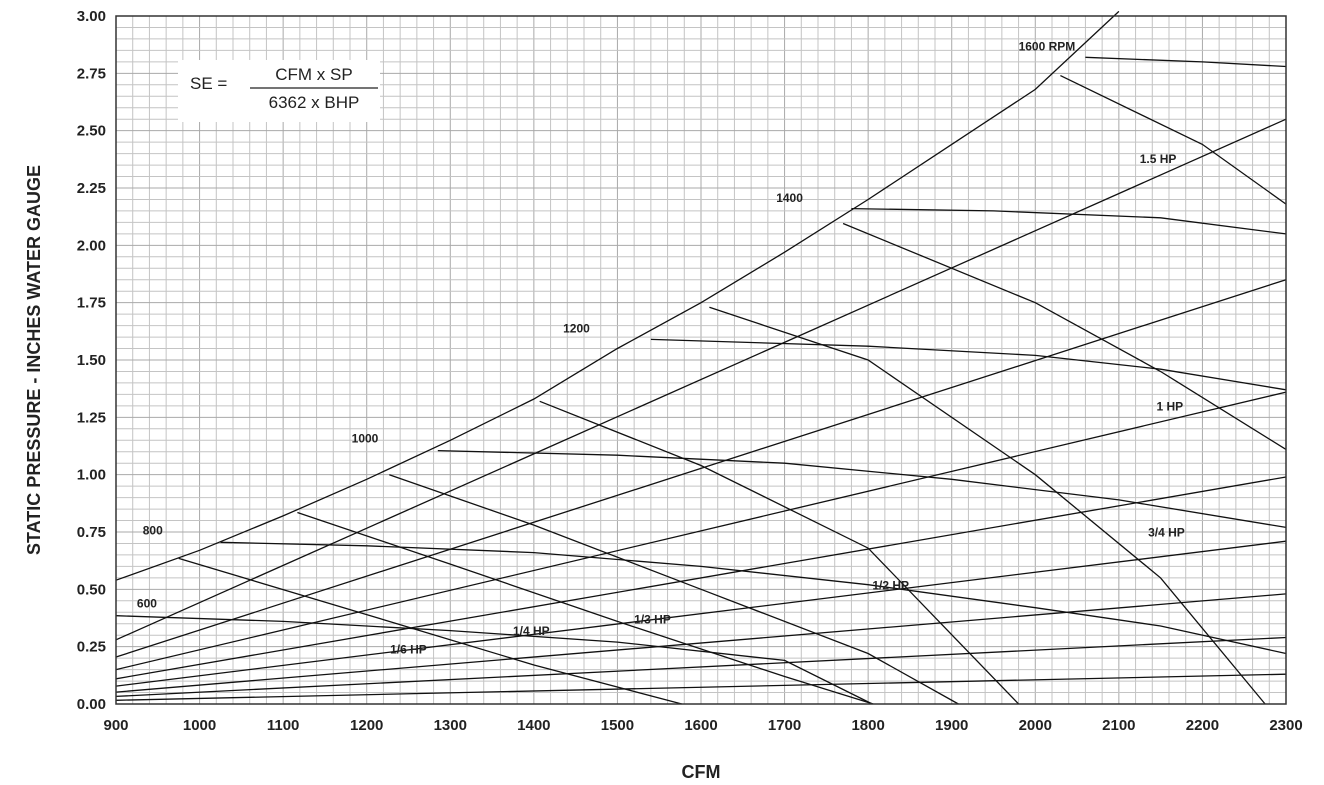 Image resolution: width=1324 pixels, height=785 pixels. I want to click on x-tick-label: 1100, so click(283, 725).